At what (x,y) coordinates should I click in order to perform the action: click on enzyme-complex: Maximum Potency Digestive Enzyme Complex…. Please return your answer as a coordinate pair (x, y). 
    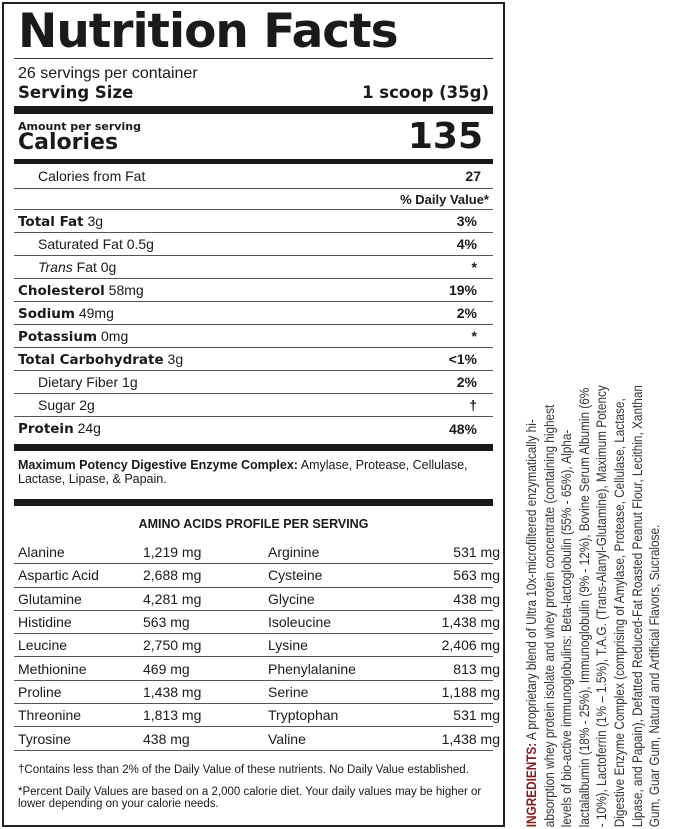
    Looking at the image, I should click on (253, 475).